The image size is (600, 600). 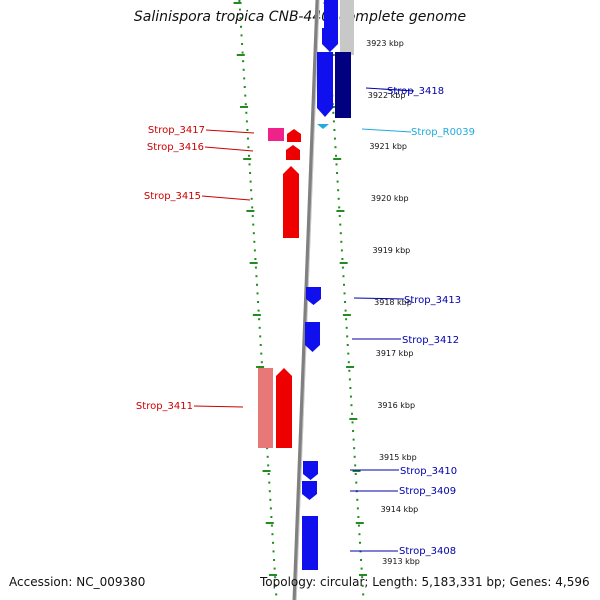 What do you see at coordinates (427, 551) in the screenshot?
I see `forward-gene-label: Strop_3408` at bounding box center [427, 551].